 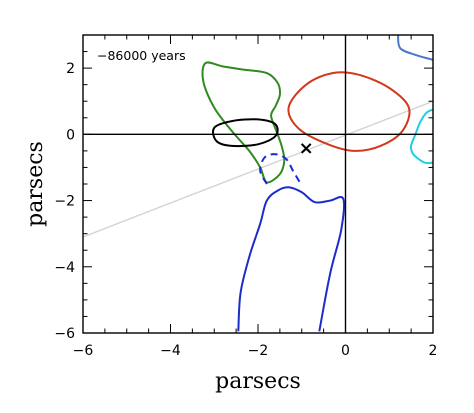 I want to click on y-axis-title: parsecs, so click(x=35, y=184).